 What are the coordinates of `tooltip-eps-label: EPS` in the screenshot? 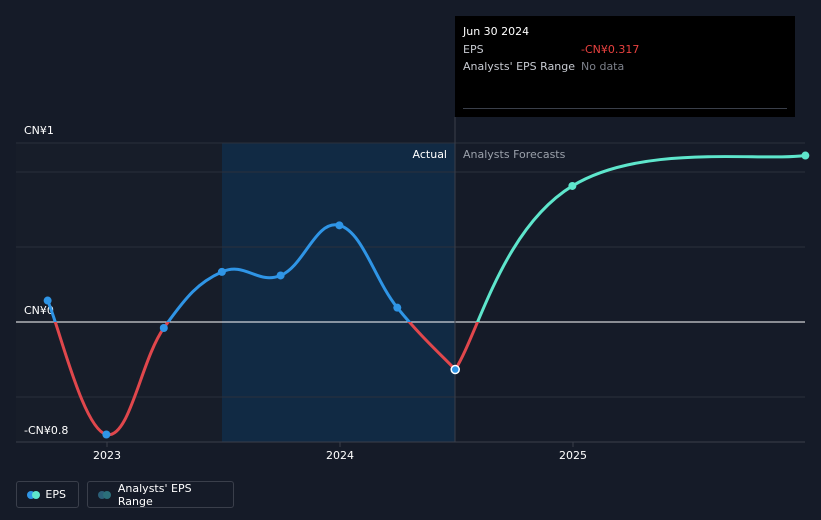 It's located at (473, 49).